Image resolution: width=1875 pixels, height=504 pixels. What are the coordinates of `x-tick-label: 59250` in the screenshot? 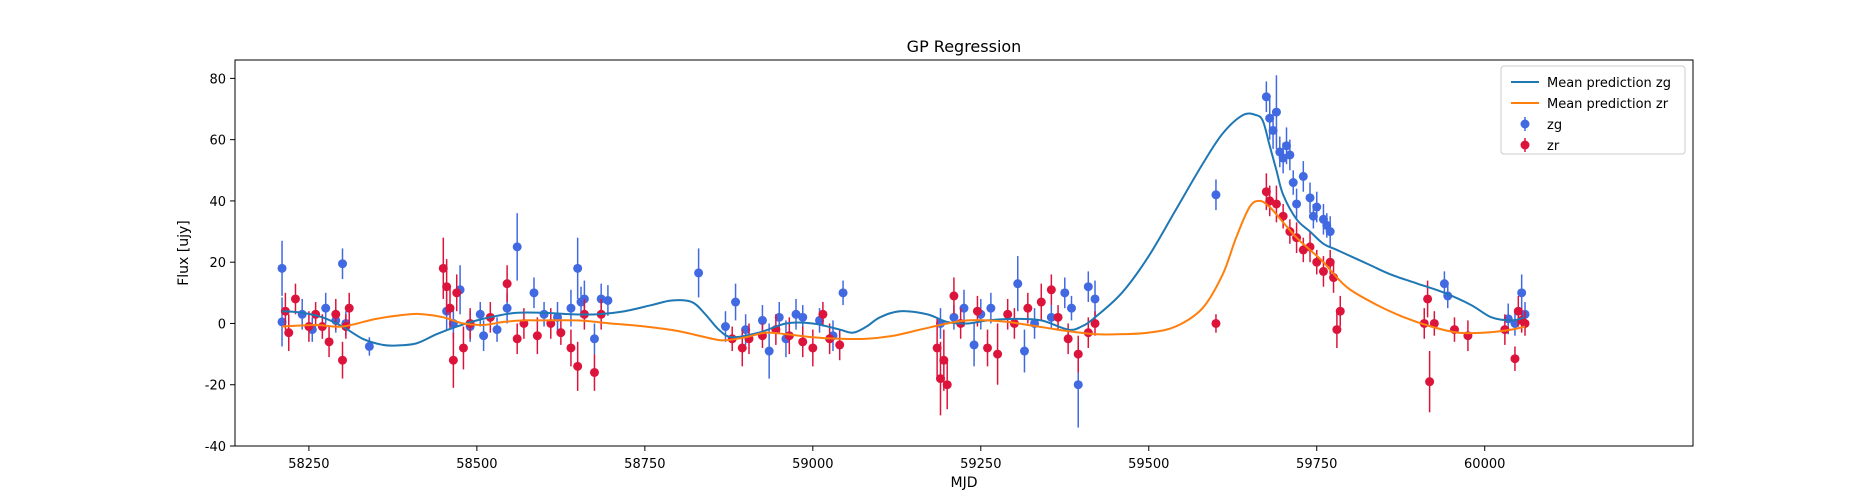 It's located at (980, 464).